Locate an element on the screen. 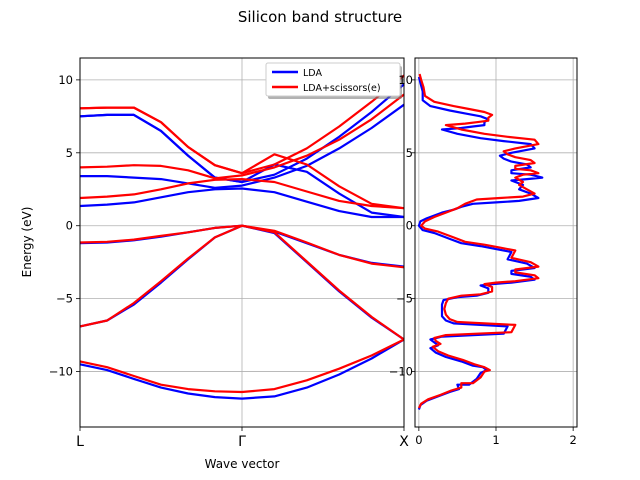 The width and height of the screenshot is (640, 480). figure-title: Silicon band structure is located at coordinates (320, 17).